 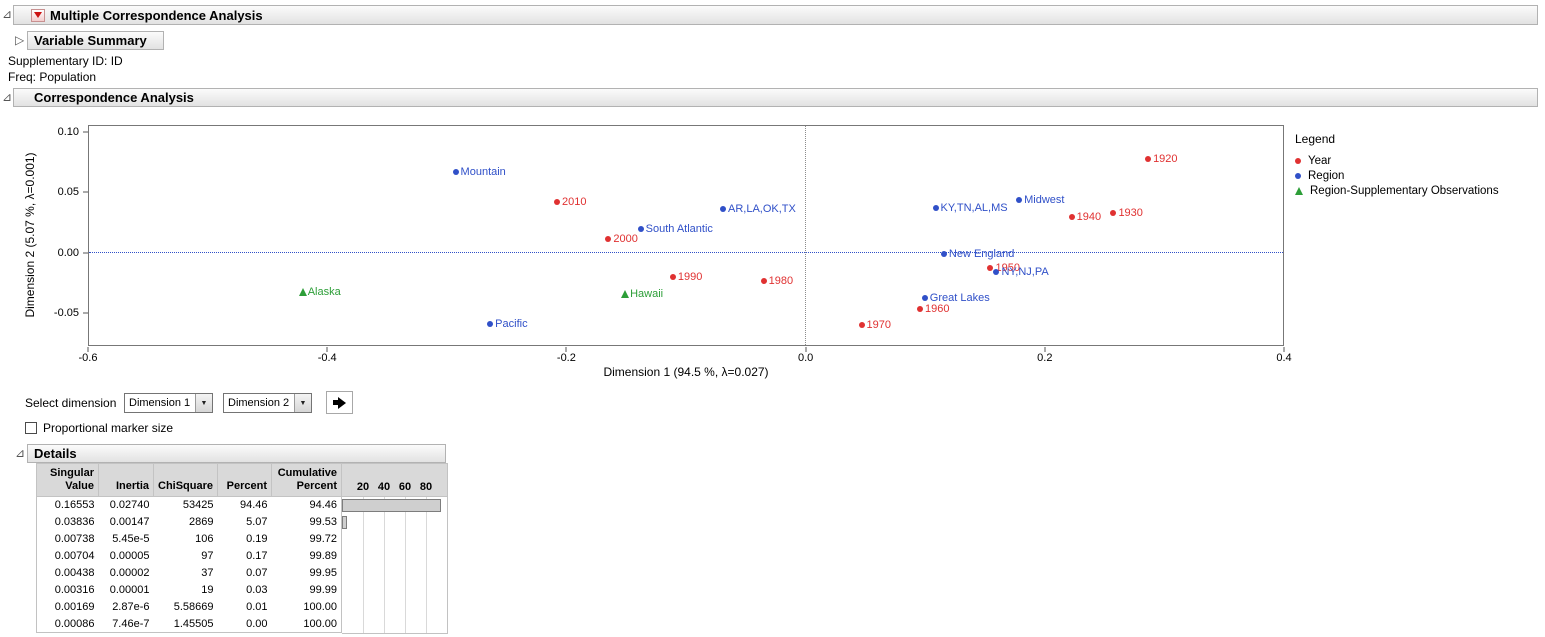 What do you see at coordinates (185, 480) in the screenshot?
I see `column-header-chisquare: ChiSquare` at bounding box center [185, 480].